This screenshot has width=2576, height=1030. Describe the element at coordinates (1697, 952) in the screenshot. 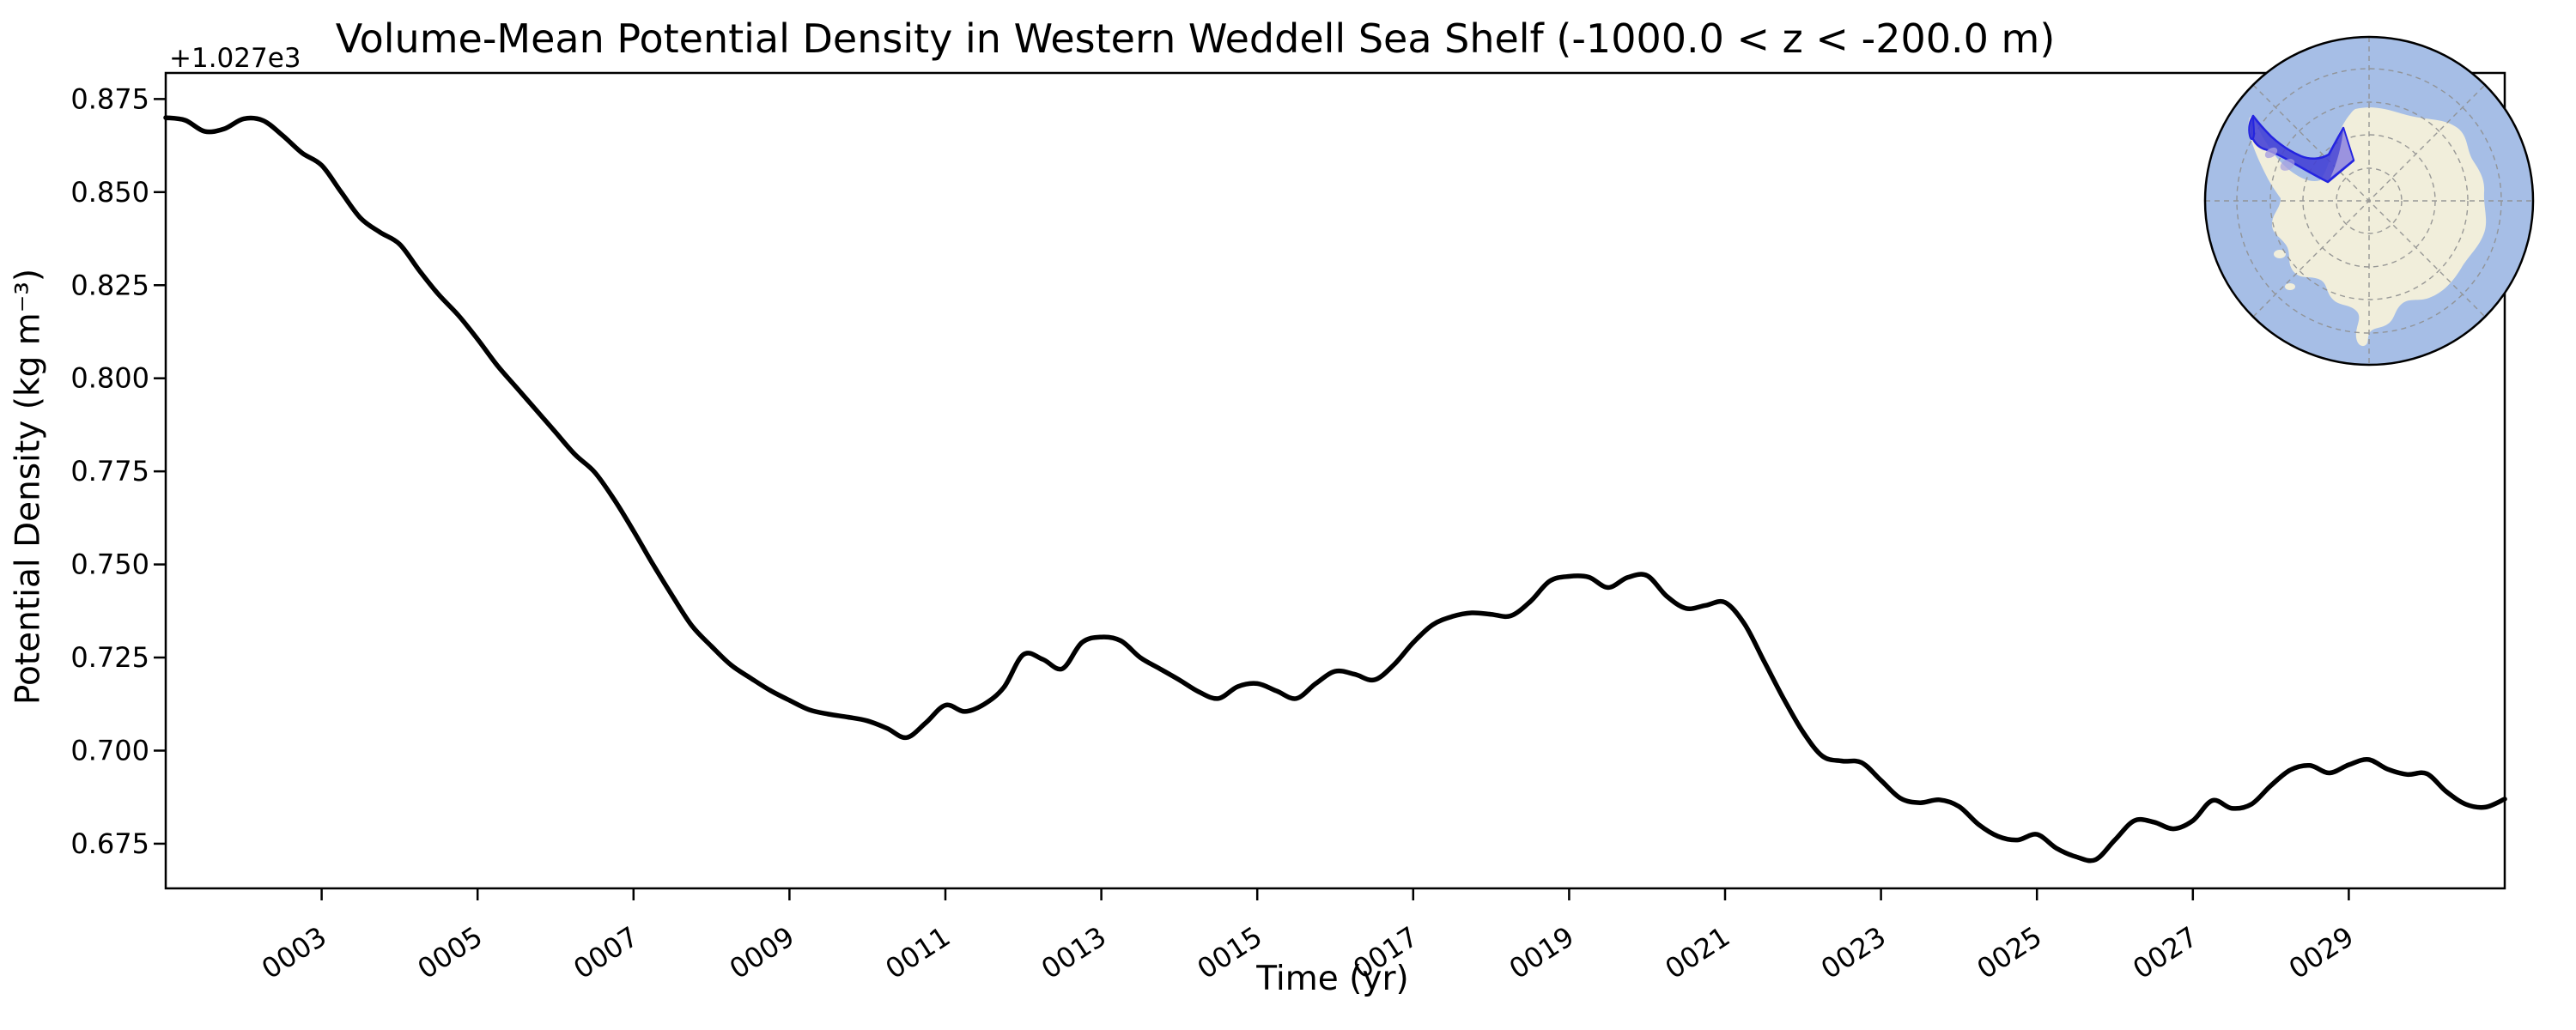

I see `x-tick-label: 0021` at that location.